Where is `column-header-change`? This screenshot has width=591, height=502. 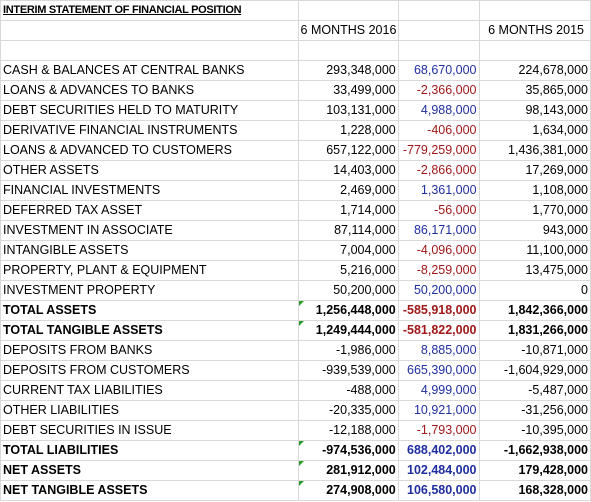 column-header-change is located at coordinates (438, 30).